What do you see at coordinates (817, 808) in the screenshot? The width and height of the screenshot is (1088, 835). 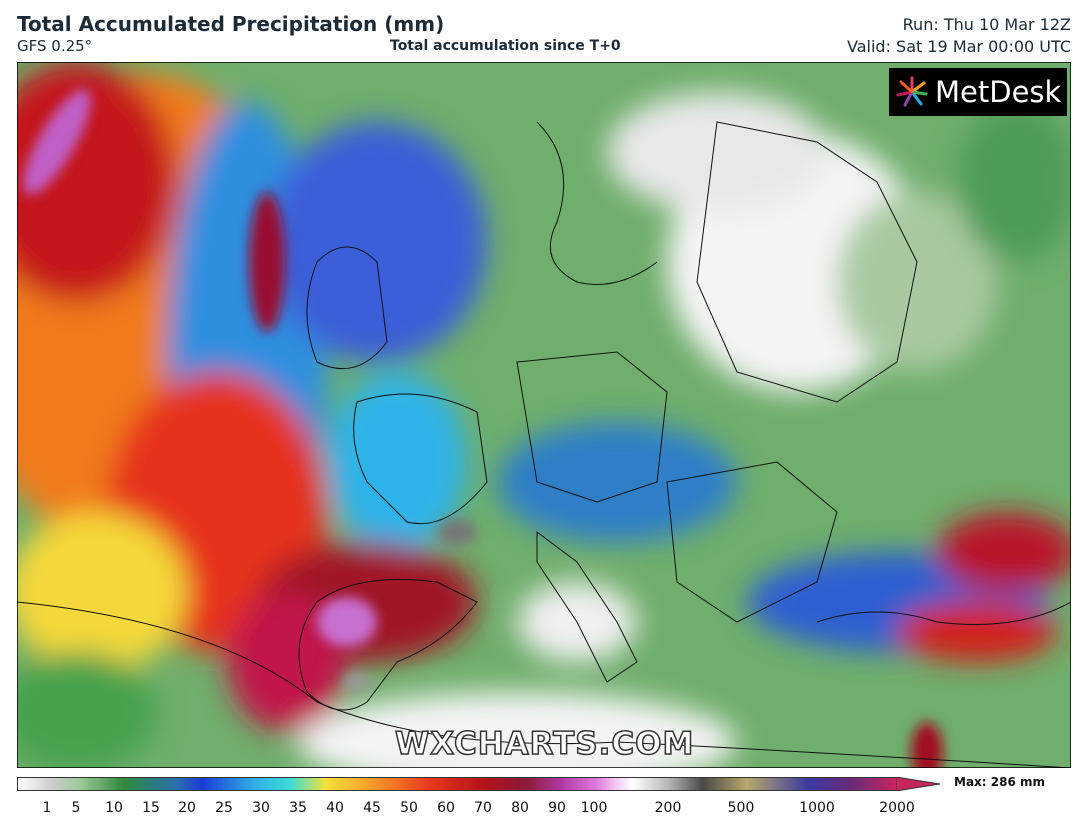 I see `colorbar-label: 1000` at bounding box center [817, 808].